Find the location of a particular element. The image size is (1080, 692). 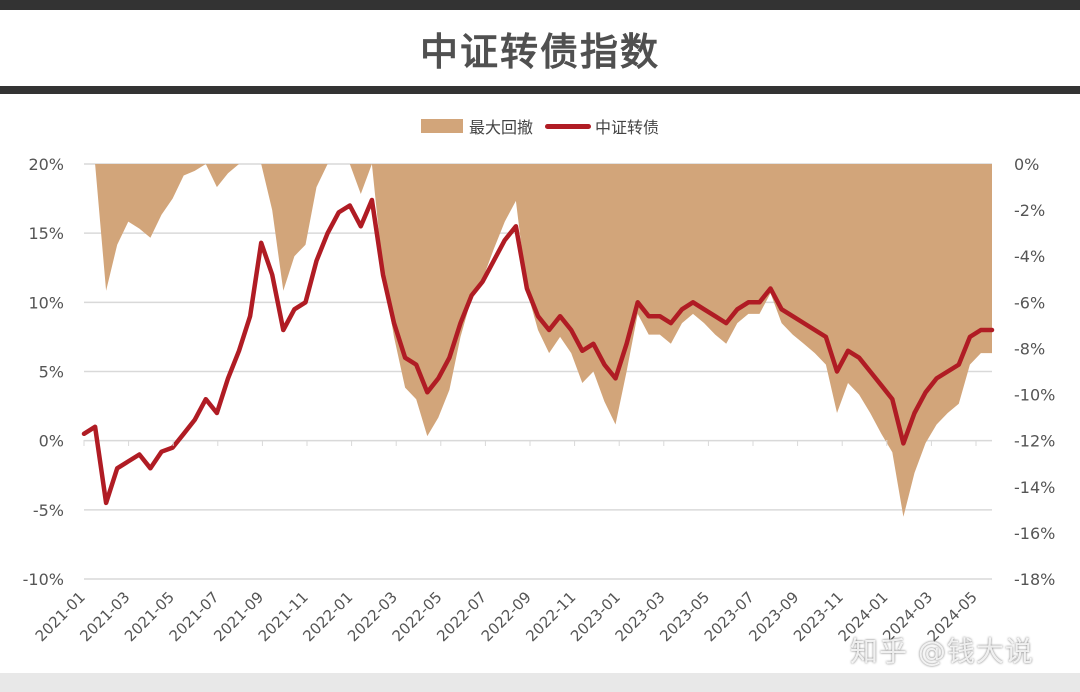

left-axis-label: -10% is located at coordinates (43, 579).